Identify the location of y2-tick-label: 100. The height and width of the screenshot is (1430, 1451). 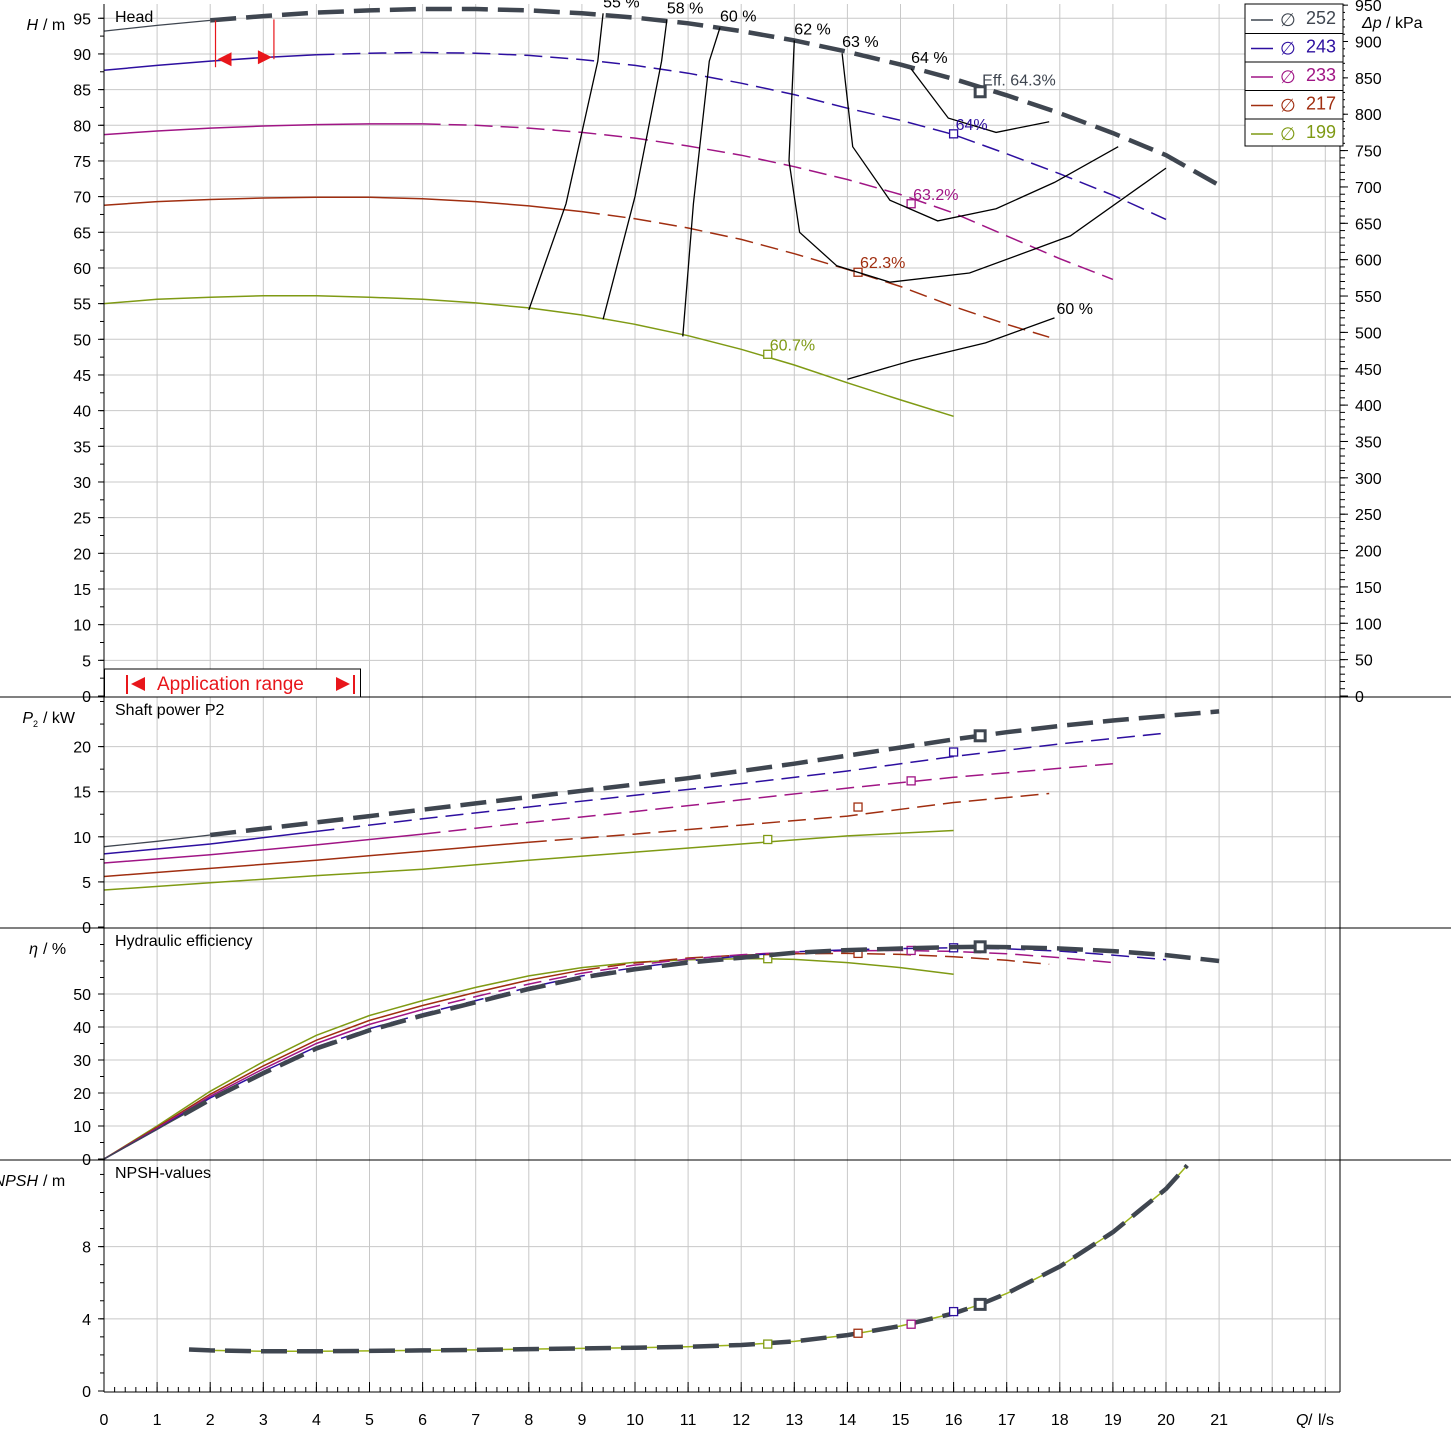
(1368, 624).